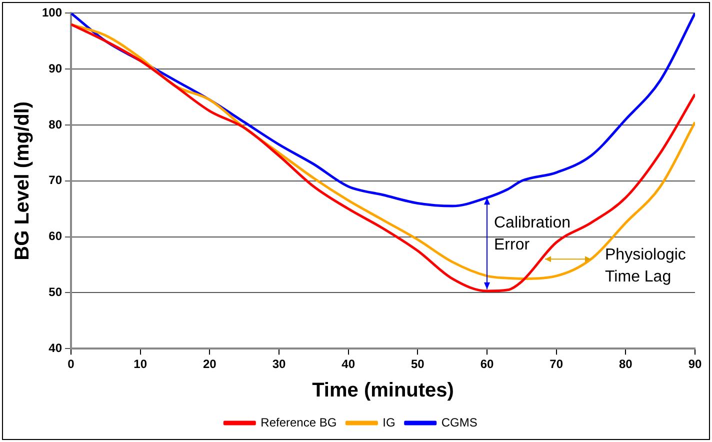  What do you see at coordinates (389, 422) in the screenshot?
I see `legend-label: IG` at bounding box center [389, 422].